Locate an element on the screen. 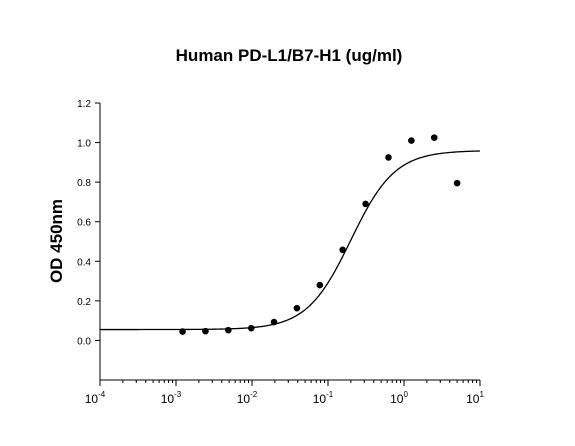 The width and height of the screenshot is (575, 446). chart-title: Human PD-L1/B7-H1 (ug/ml) is located at coordinates (289, 55).